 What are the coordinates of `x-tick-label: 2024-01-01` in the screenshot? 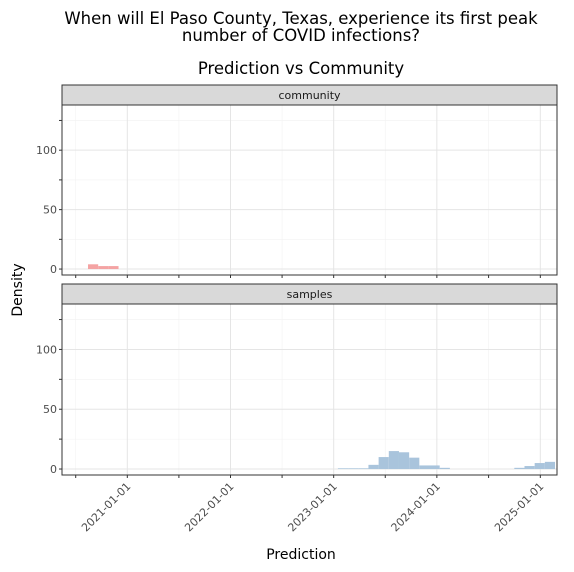 It's located at (416, 507).